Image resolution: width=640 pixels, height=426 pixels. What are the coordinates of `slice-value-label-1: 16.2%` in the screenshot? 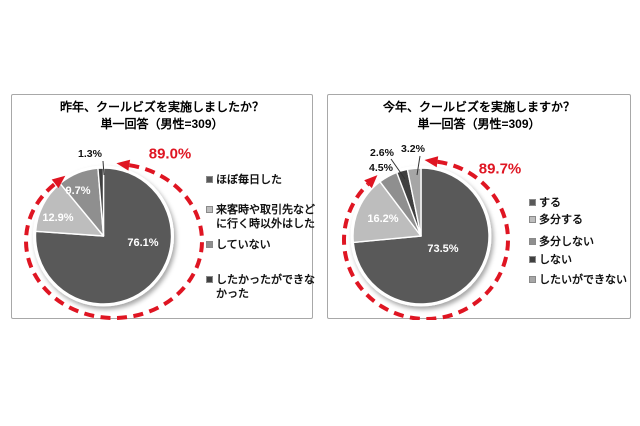 It's located at (382, 219).